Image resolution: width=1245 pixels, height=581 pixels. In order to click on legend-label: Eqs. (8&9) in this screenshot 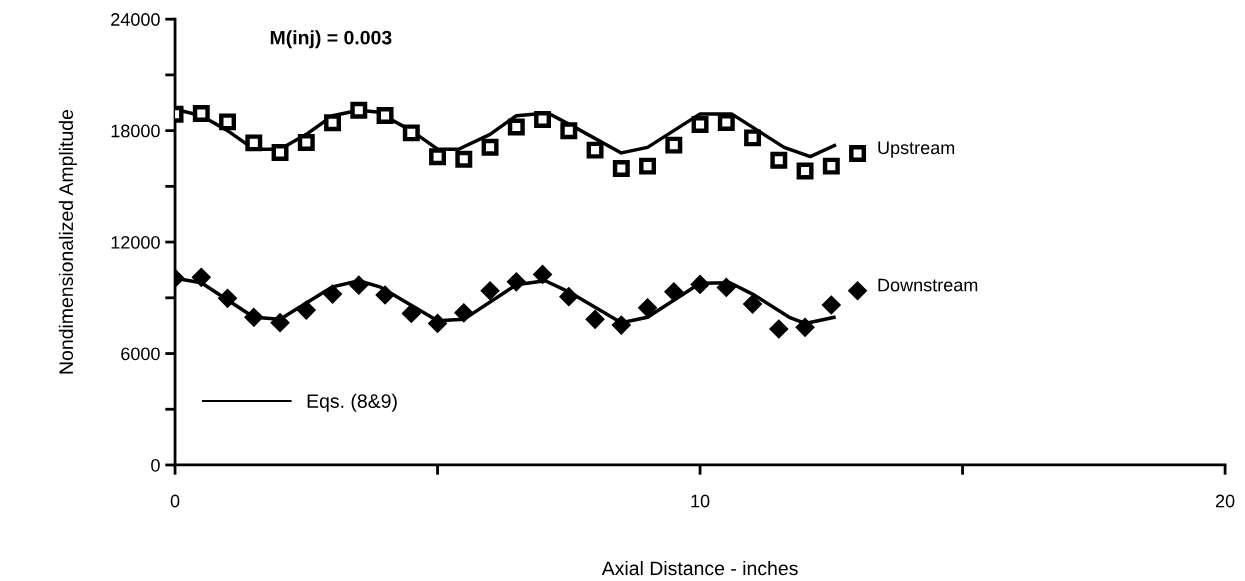, I will do `click(352, 402)`.